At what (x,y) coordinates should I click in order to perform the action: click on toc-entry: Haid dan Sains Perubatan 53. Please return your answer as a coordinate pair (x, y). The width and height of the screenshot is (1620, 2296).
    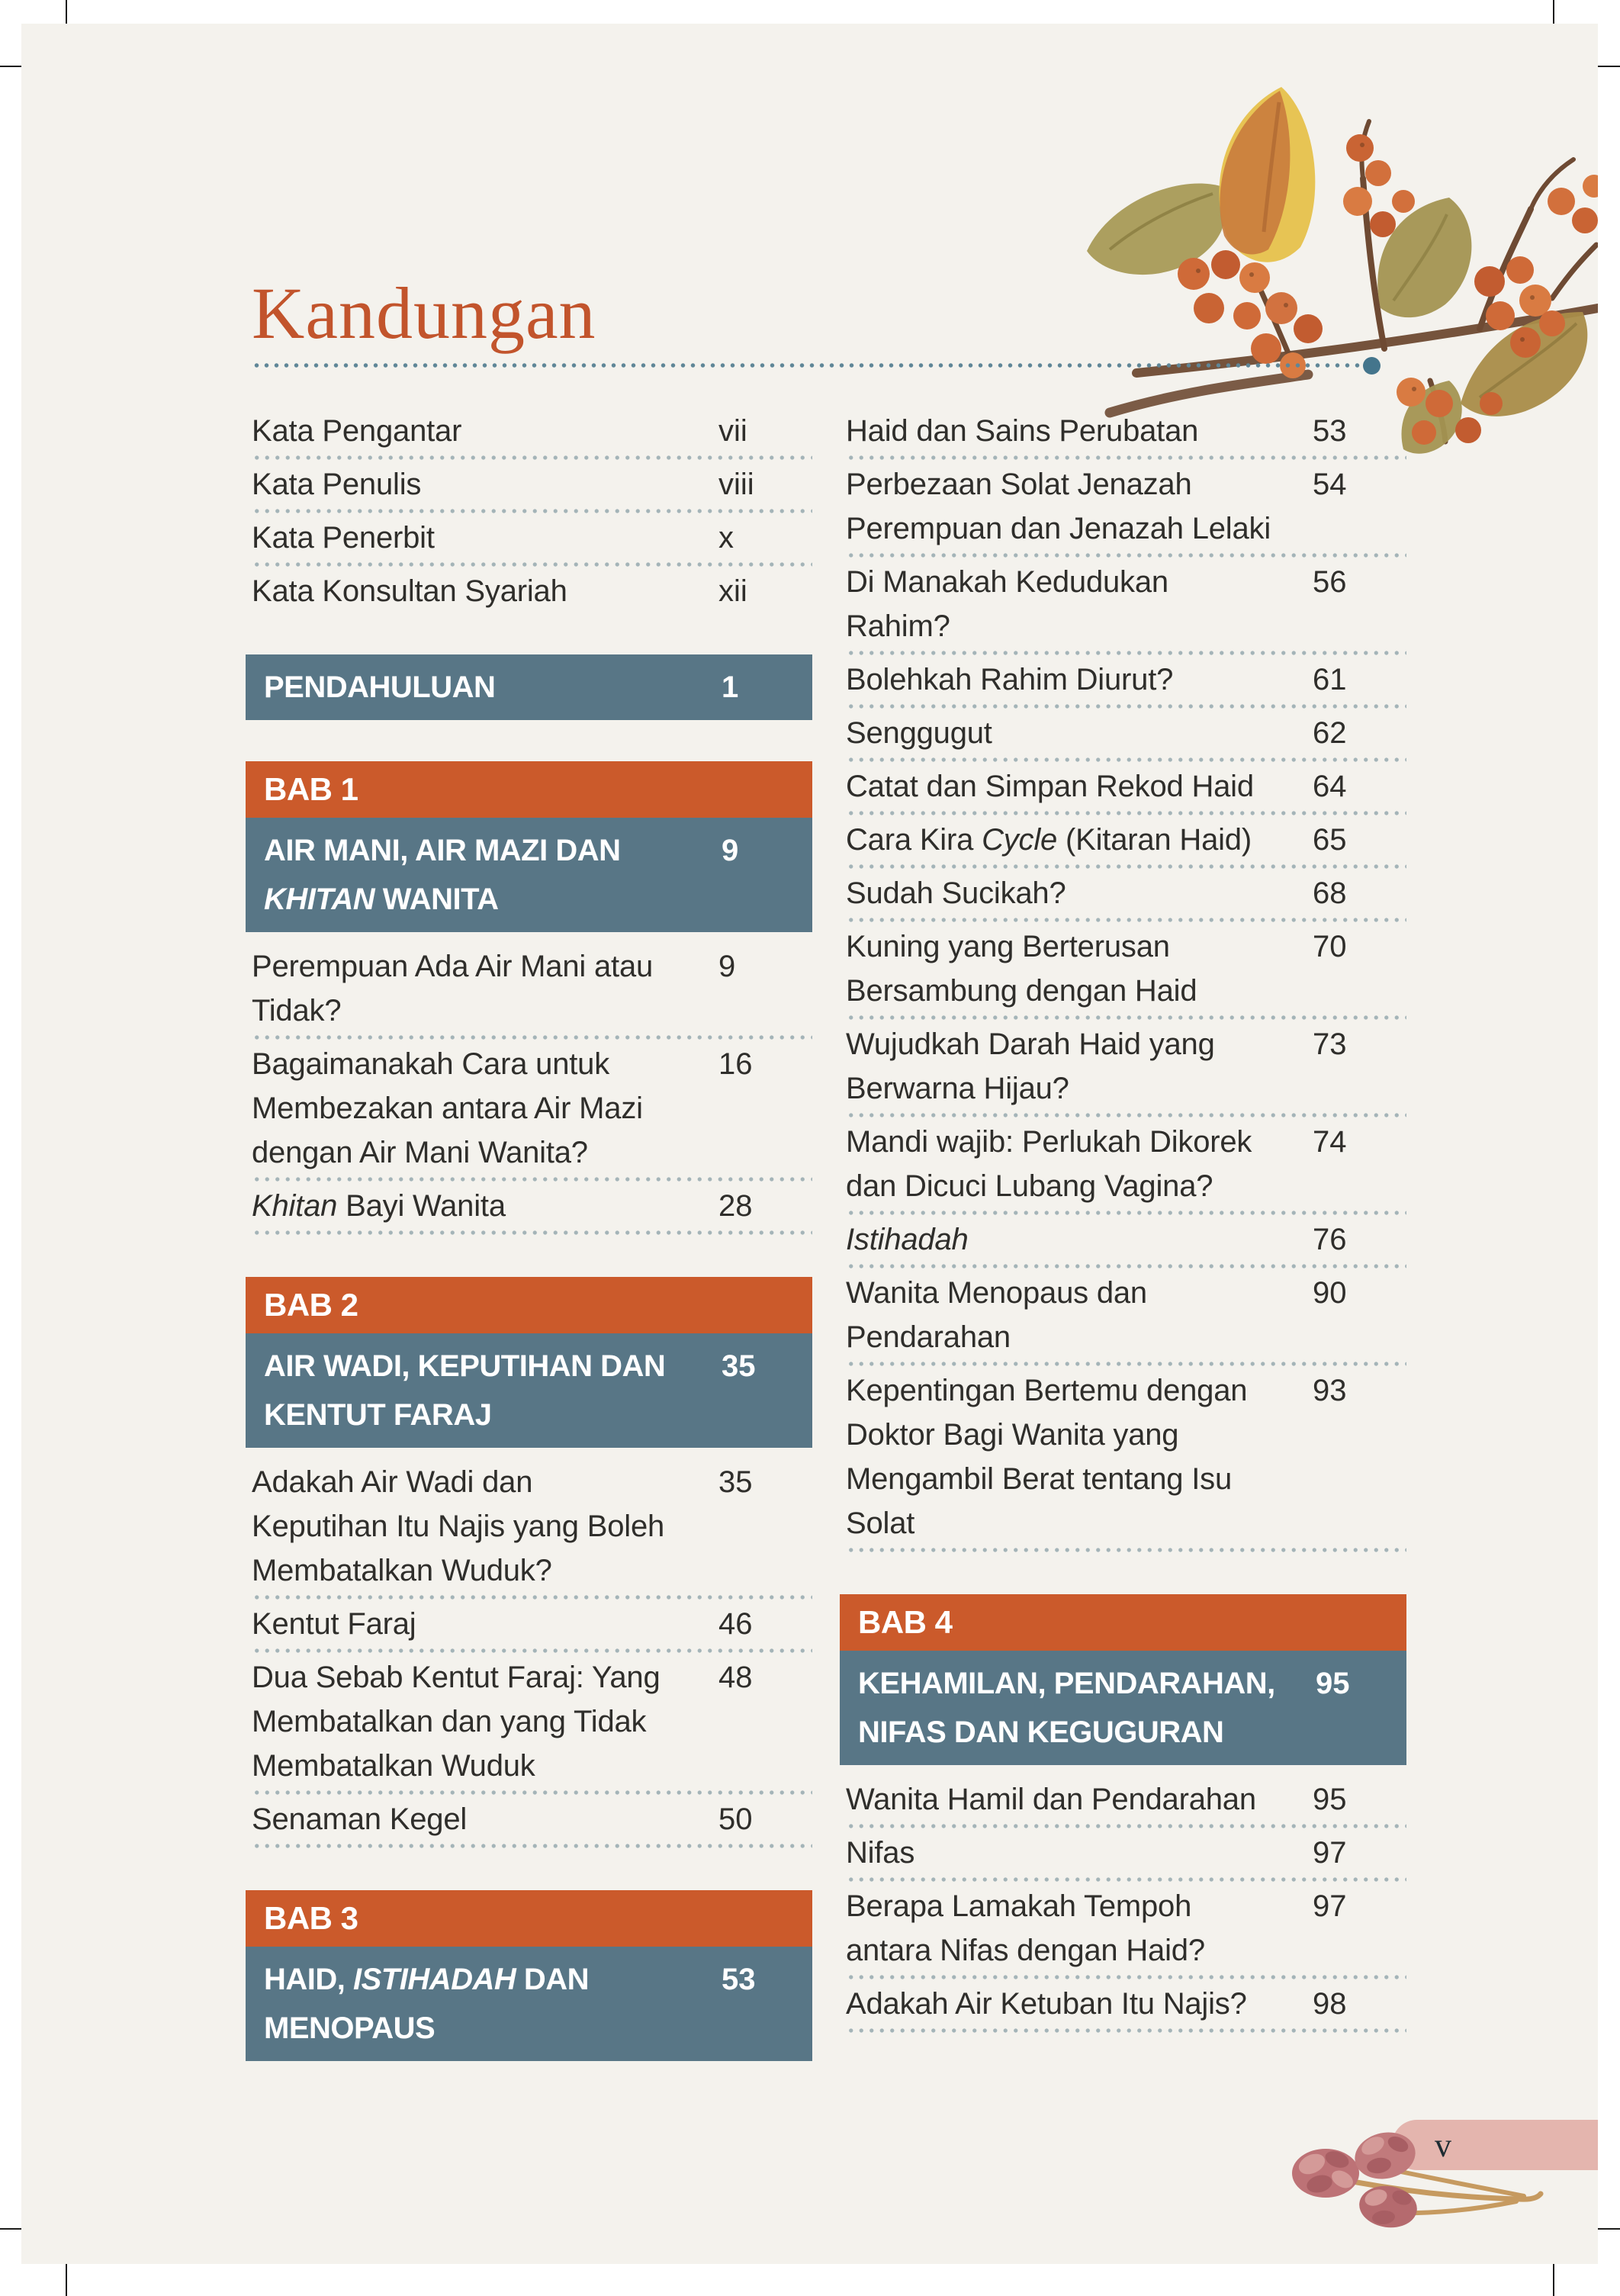
    Looking at the image, I should click on (1126, 431).